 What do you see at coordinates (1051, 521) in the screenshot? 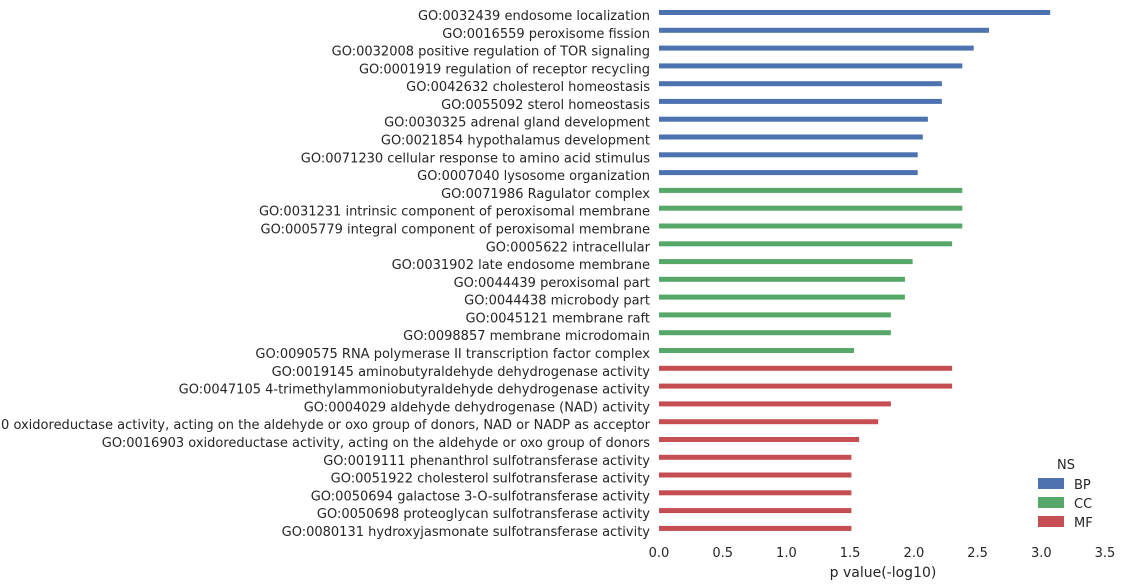
I see `legend-swatch-mf` at bounding box center [1051, 521].